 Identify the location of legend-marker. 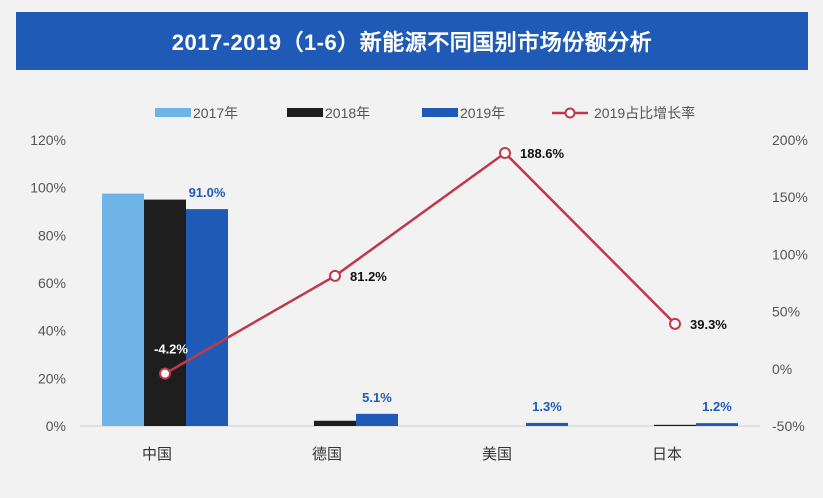
(570, 113).